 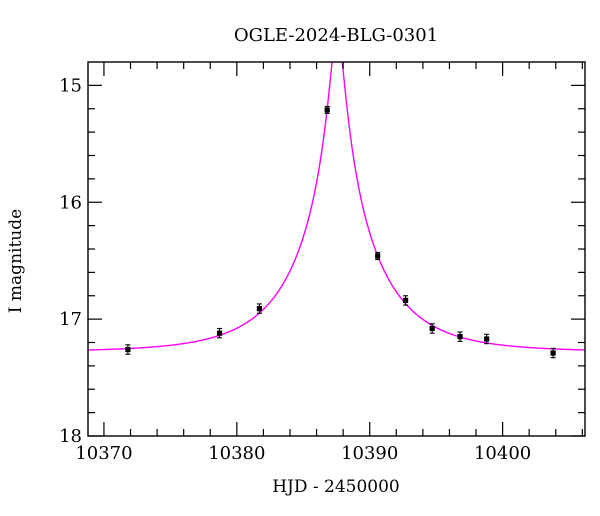 I want to click on chart-title: OGLE-2024-BLG-0301, so click(x=336, y=35).